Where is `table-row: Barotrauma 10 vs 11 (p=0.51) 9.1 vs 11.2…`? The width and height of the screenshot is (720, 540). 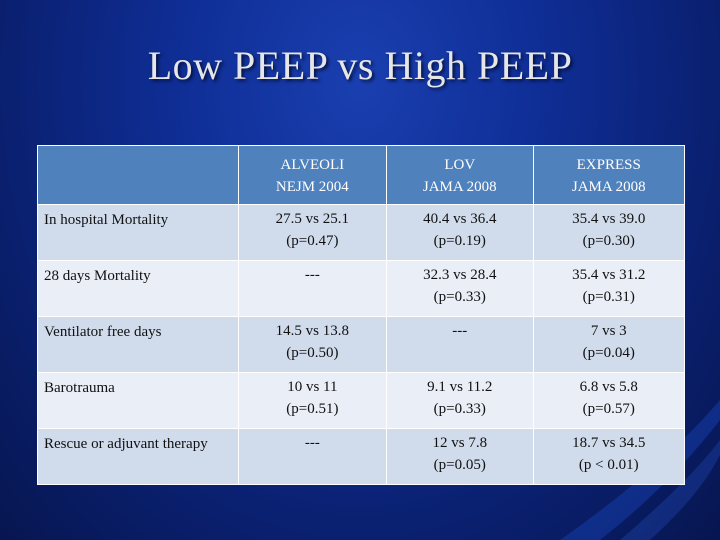 table-row: Barotrauma 10 vs 11 (p=0.51) 9.1 vs 11.2… is located at coordinates (361, 400).